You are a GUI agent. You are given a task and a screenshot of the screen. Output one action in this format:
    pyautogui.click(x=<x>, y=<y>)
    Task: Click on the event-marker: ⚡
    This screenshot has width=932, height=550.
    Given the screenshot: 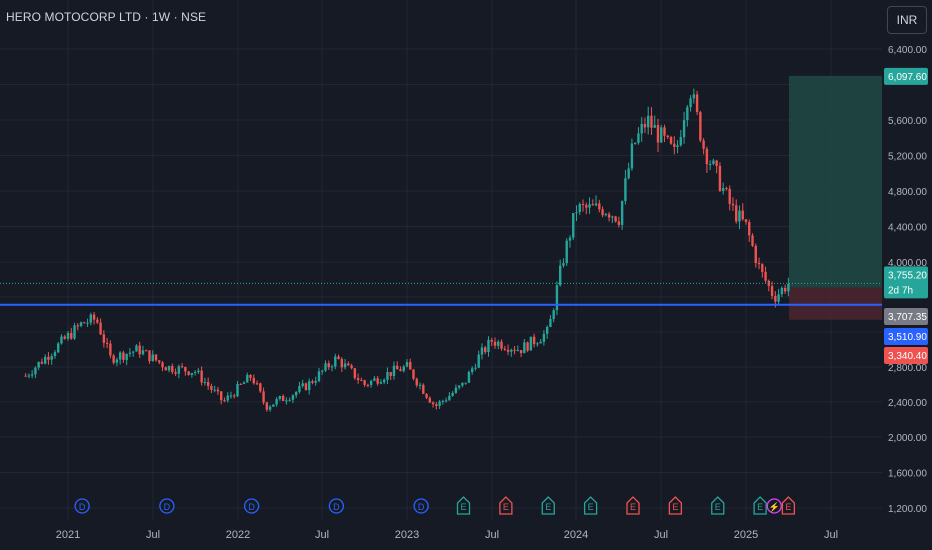 What is the action you would take?
    pyautogui.click(x=774, y=506)
    